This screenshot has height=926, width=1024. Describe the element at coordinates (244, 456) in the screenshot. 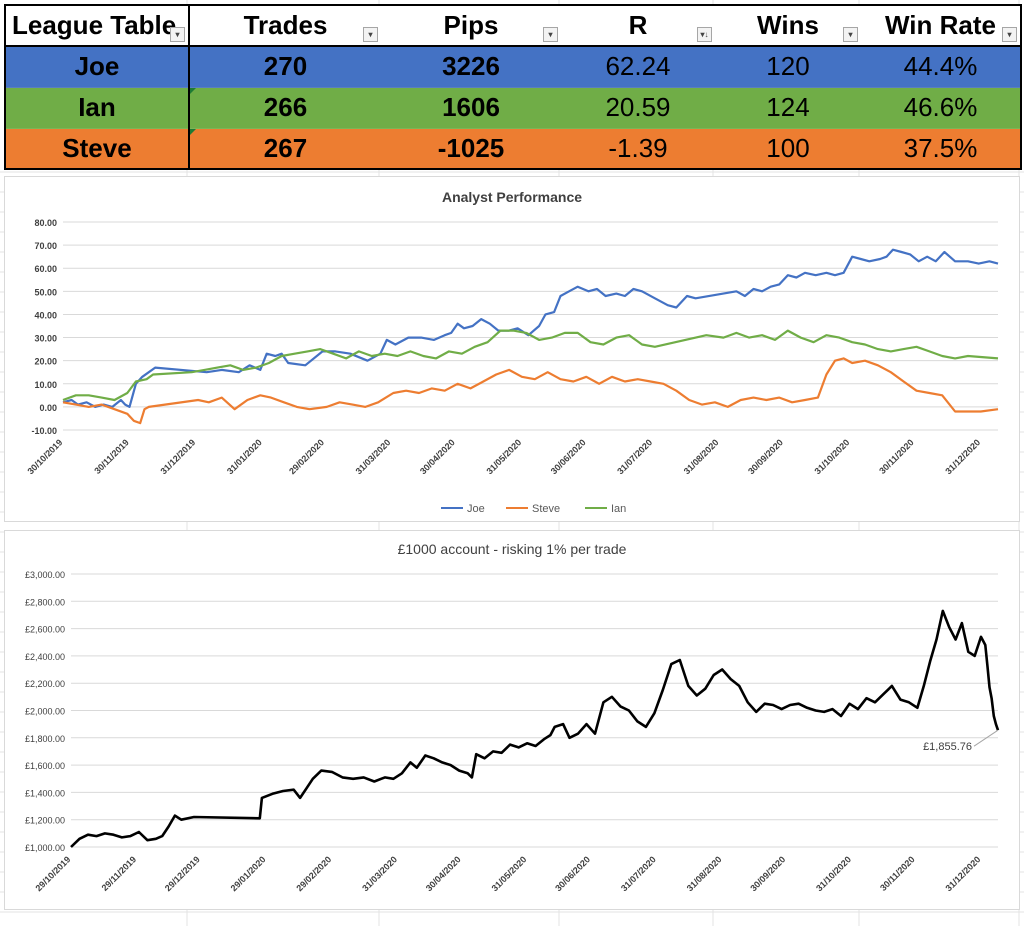

I see `x-tick-label: 31/01/2020` at that location.